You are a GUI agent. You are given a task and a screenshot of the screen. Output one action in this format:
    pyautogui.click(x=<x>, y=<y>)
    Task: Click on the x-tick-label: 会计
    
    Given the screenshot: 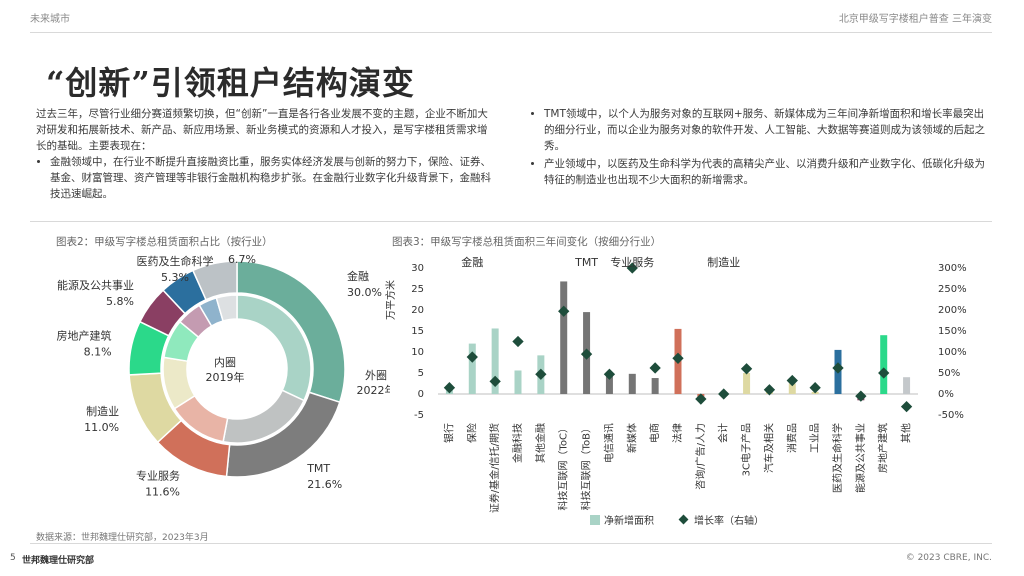 What is the action you would take?
    pyautogui.click(x=723, y=433)
    